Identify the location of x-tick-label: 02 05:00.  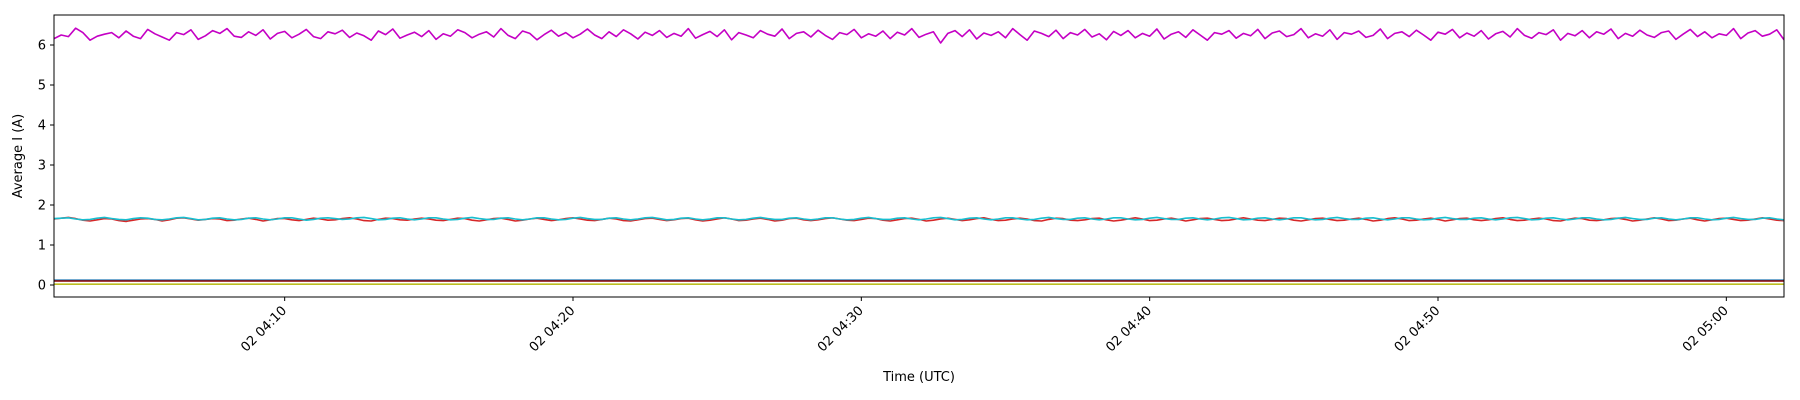
(1706, 329).